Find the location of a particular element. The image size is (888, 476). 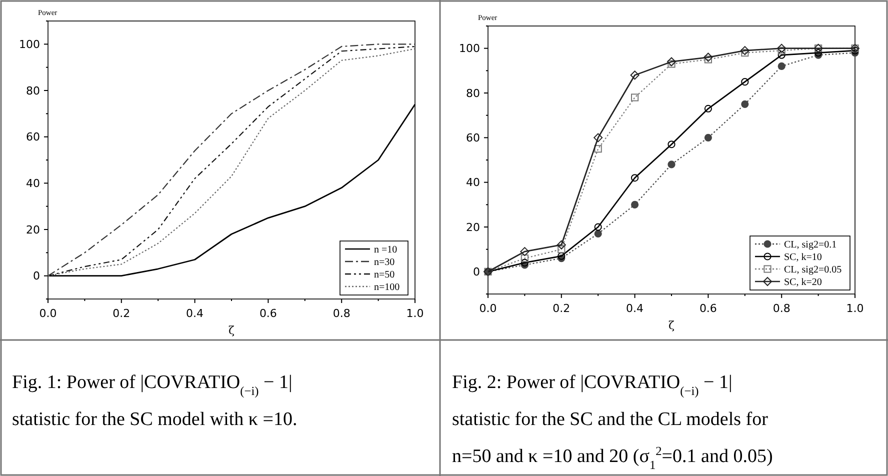

legend-label: n =10 is located at coordinates (386, 250).